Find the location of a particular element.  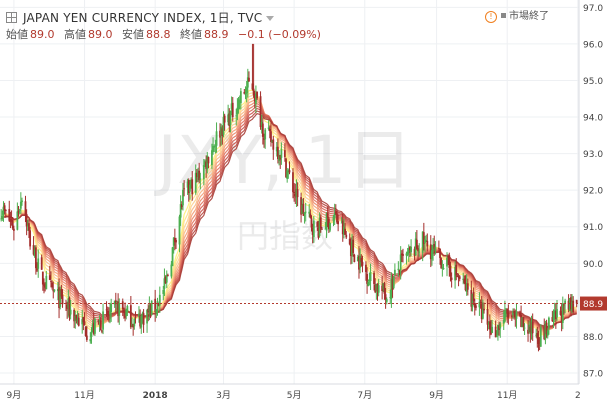

chevron-down-icon is located at coordinates (270, 18).